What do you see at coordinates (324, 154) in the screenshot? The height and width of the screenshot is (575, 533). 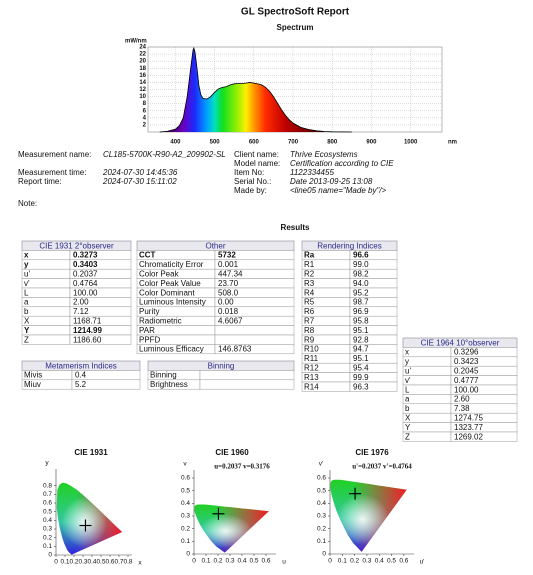 I see `info-value: Thrive Ecosystems` at bounding box center [324, 154].